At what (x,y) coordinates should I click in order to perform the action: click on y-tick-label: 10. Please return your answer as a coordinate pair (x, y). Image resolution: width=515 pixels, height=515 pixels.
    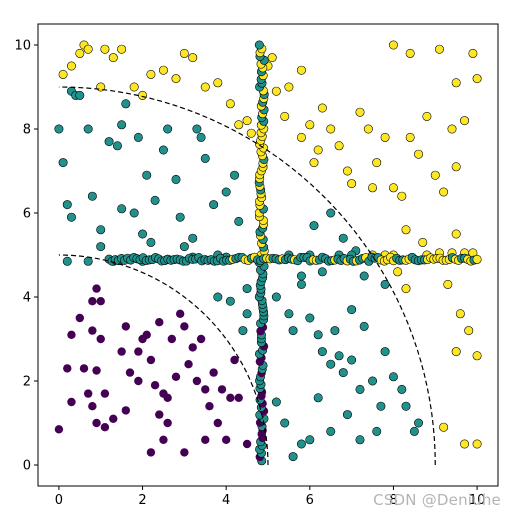
    Looking at the image, I should click on (22, 46).